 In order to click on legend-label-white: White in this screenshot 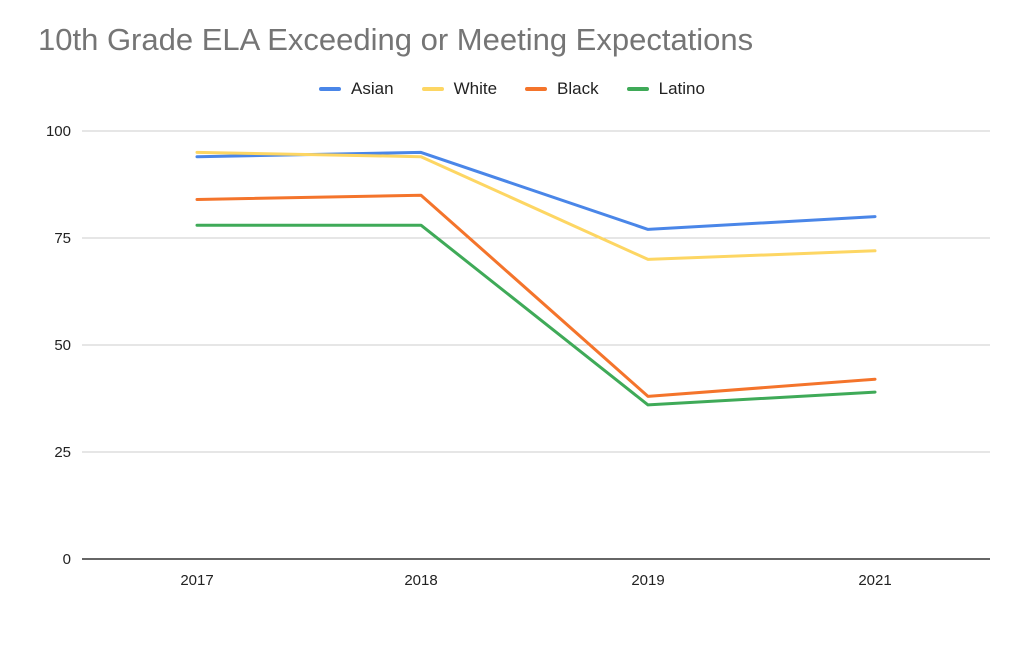, I will do `click(475, 88)`.